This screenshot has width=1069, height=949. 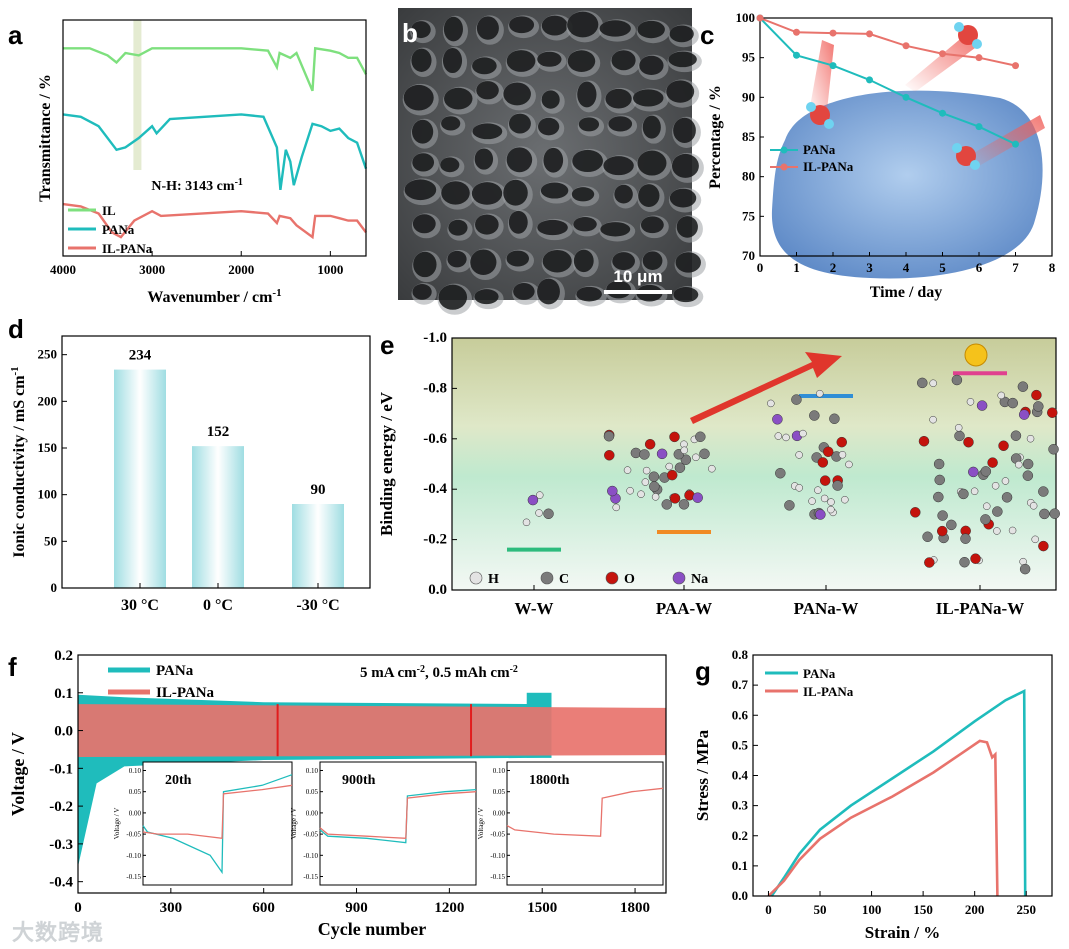 I want to click on x-axis-label: Cycle number, so click(x=372, y=929).